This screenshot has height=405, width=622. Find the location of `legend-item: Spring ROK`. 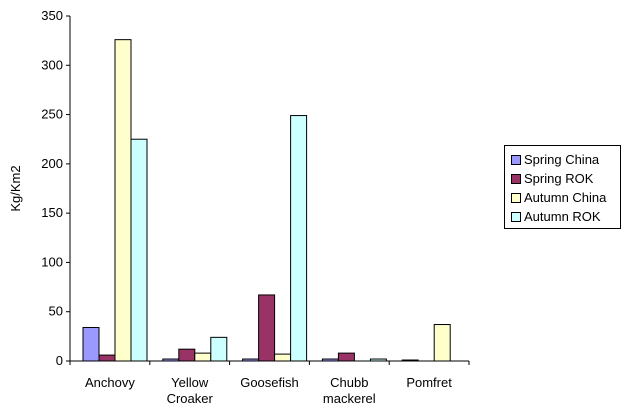

legend-item: Spring ROK is located at coordinates (565, 178).